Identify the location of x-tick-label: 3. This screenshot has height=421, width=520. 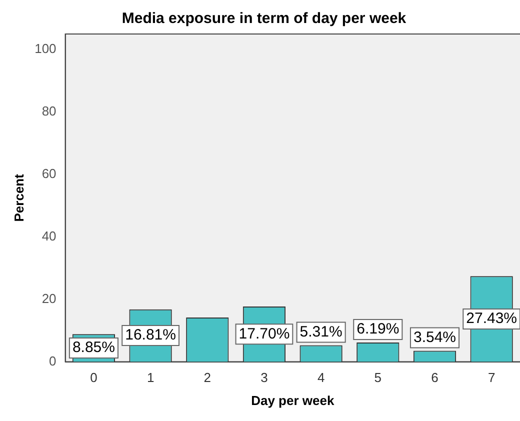
(264, 378).